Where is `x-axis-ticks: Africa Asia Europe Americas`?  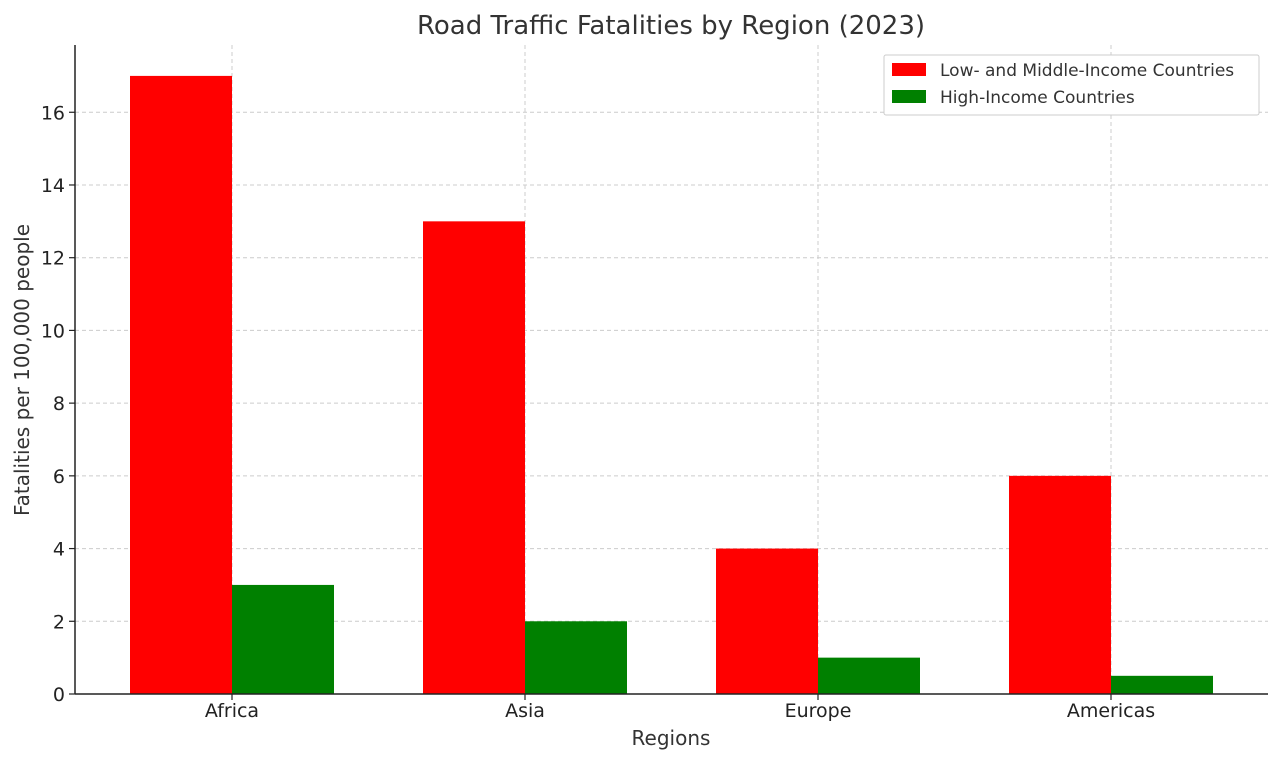 x-axis-ticks: Africa Asia Europe Americas is located at coordinates (680, 708).